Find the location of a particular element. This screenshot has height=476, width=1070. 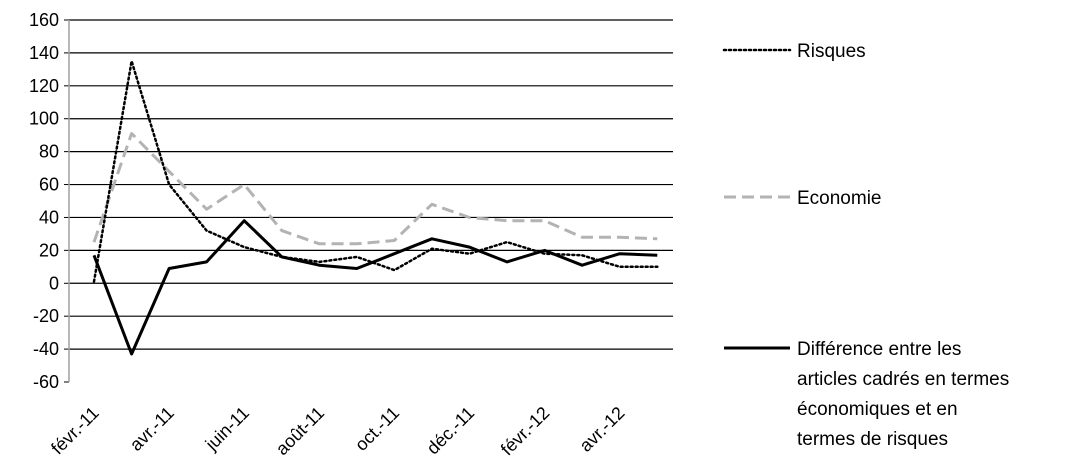

legend-label: termes de risques is located at coordinates (872, 439).